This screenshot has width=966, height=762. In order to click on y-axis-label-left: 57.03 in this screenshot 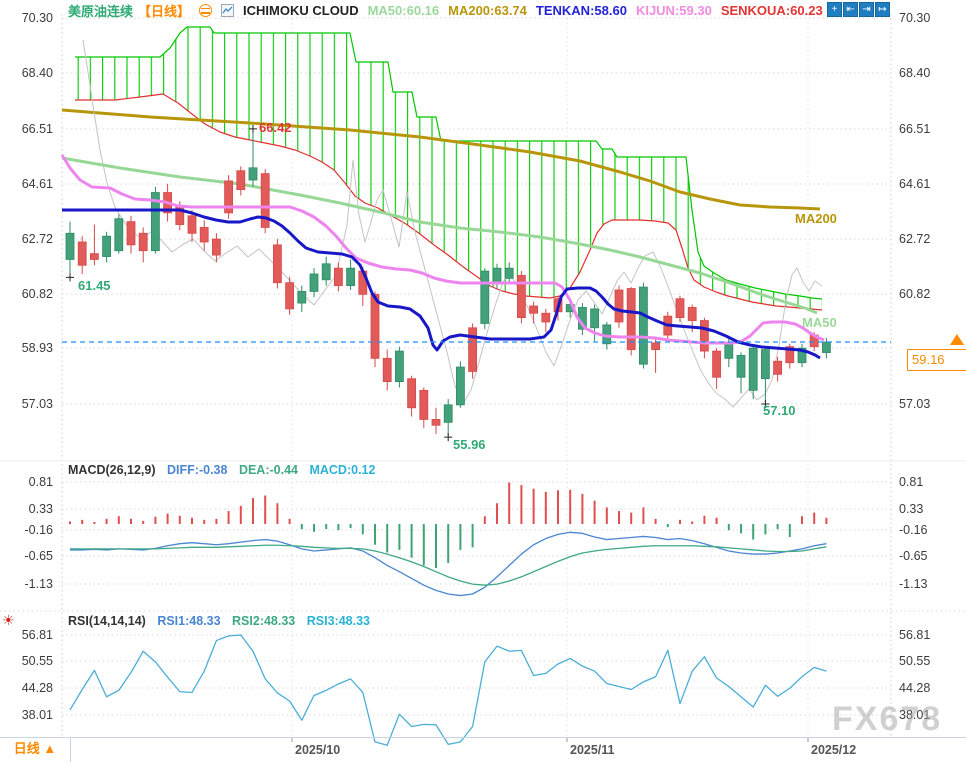, I will do `click(37, 404)`.